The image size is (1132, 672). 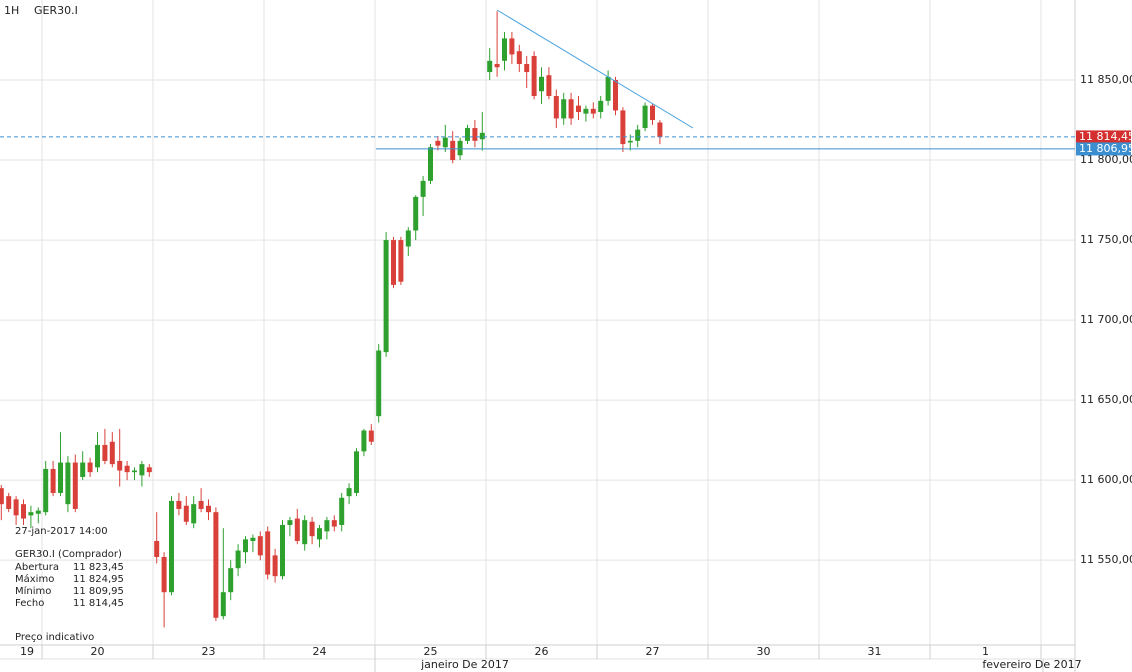 I want to click on y-tick-label: 11 700,00, so click(x=1106, y=319).